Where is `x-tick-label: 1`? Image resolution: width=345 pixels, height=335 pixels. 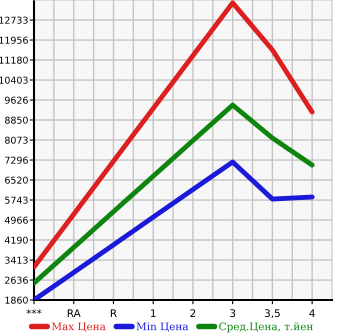 x-tick-label: 1 is located at coordinates (153, 313).